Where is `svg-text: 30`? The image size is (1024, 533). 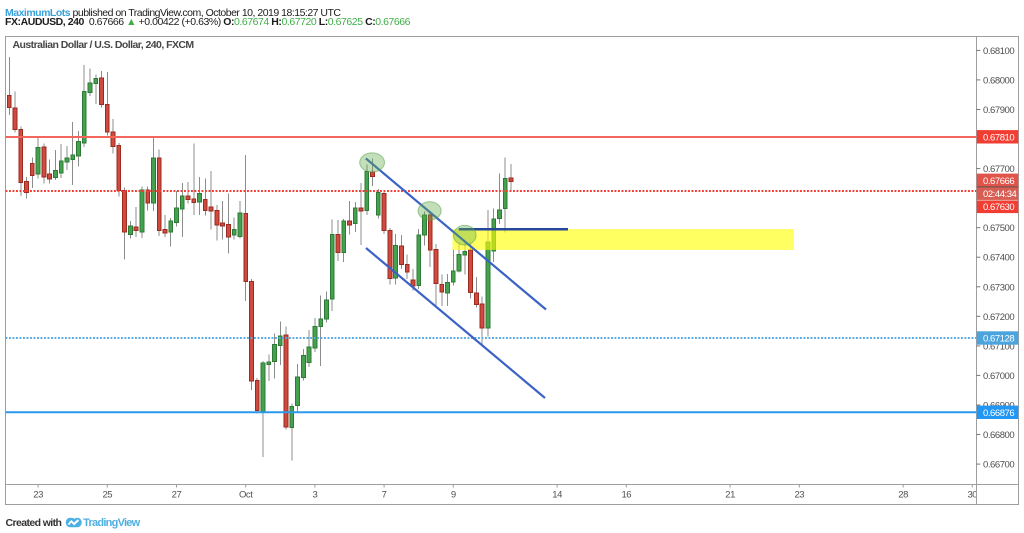 svg-text: 30 is located at coordinates (972, 495).